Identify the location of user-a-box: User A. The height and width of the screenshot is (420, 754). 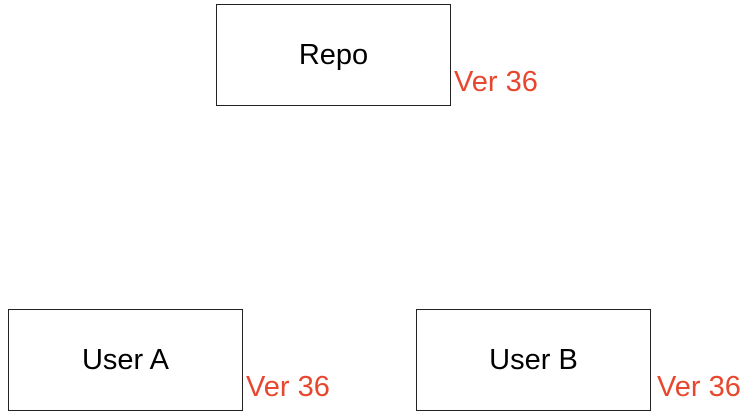
(125, 360).